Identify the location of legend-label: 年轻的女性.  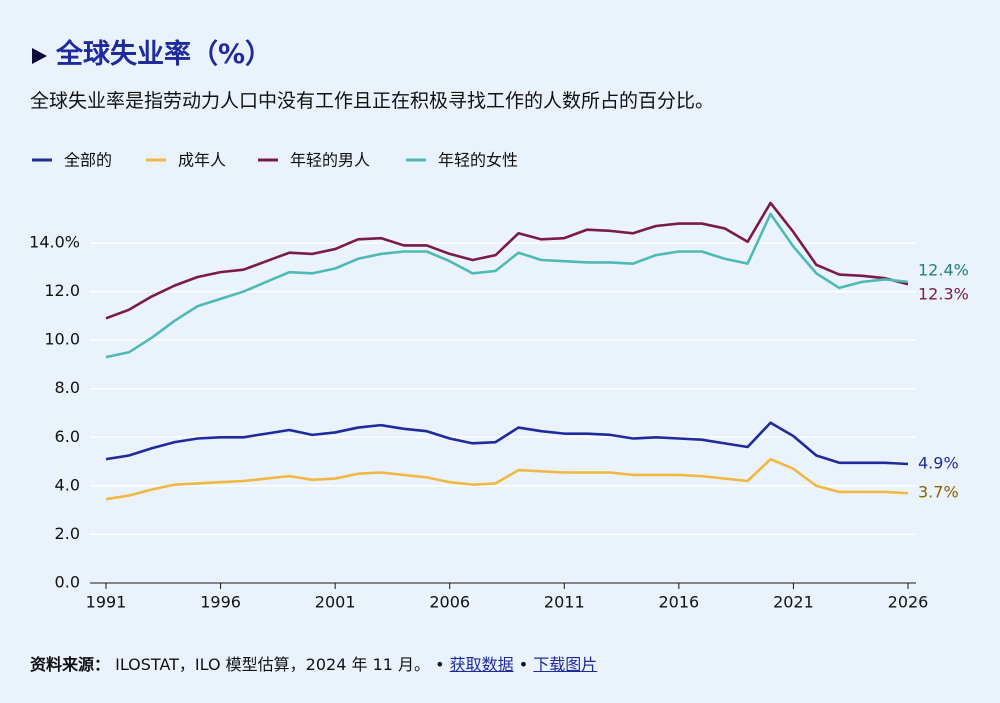
(478, 160).